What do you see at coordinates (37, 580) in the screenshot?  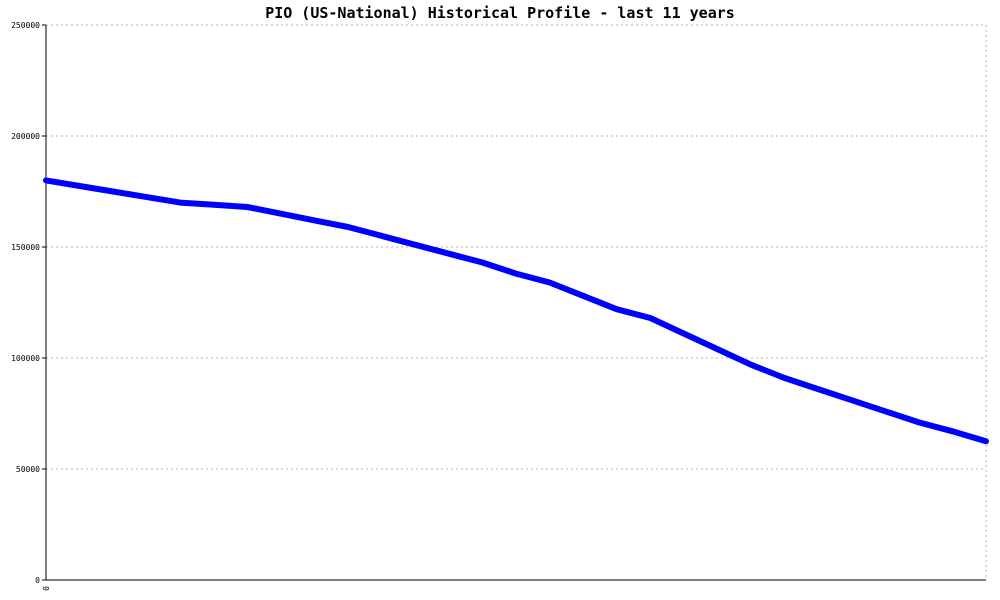 I see `y-tick-label: 0` at bounding box center [37, 580].